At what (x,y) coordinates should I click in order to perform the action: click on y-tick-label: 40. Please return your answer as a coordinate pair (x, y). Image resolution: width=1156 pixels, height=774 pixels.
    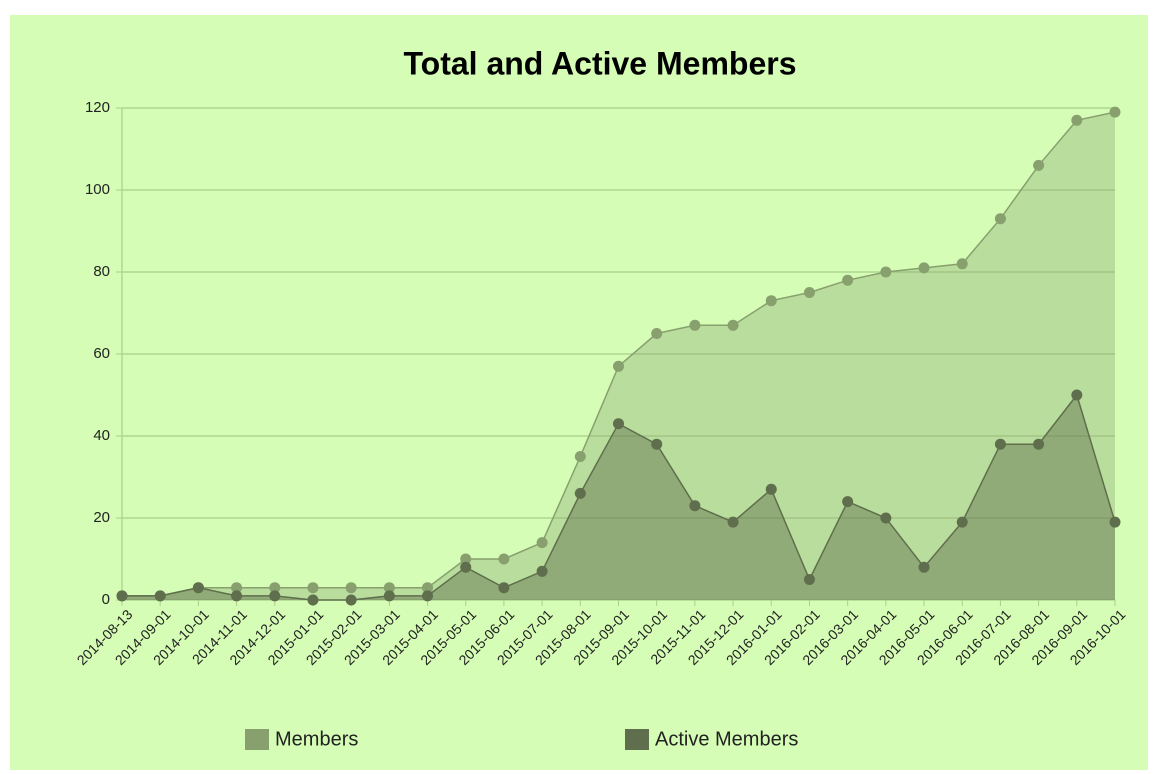
    Looking at the image, I should click on (101, 435).